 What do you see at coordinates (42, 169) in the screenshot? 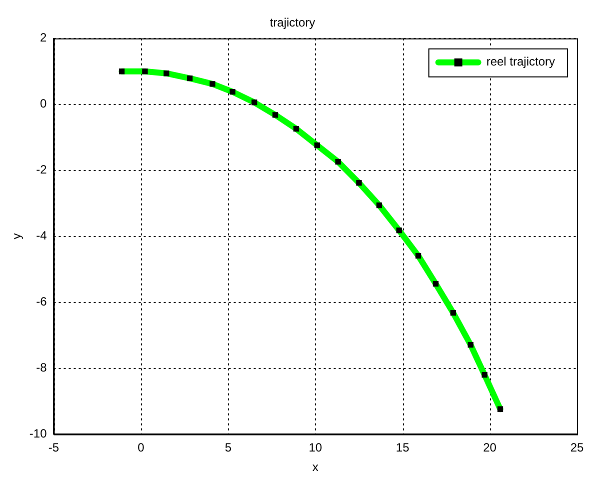
I see `y-tick-label: -2` at bounding box center [42, 169].